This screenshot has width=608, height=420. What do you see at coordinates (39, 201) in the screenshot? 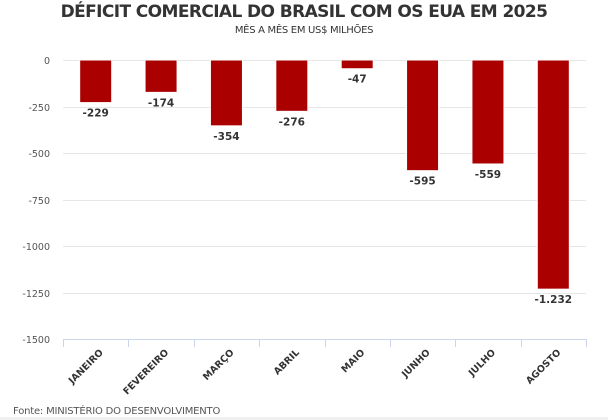
I see `y-tick-label: -750` at bounding box center [39, 201].